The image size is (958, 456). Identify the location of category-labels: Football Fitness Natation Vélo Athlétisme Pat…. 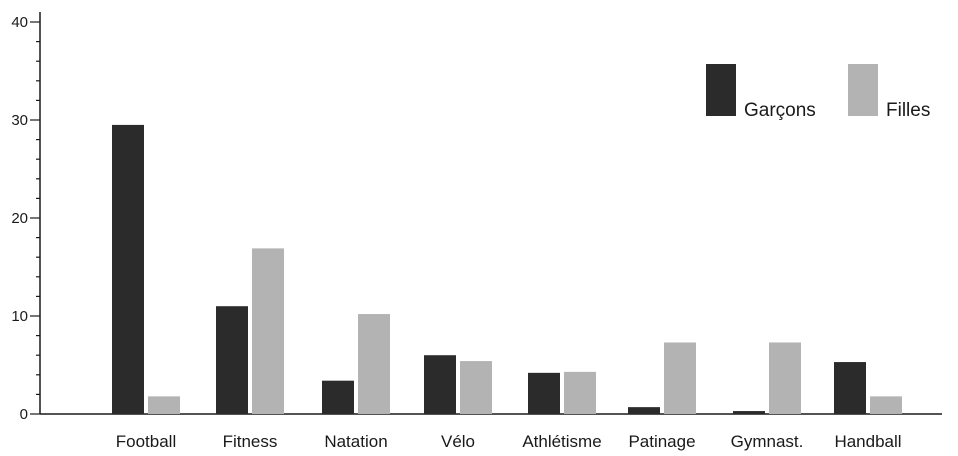
(509, 441).